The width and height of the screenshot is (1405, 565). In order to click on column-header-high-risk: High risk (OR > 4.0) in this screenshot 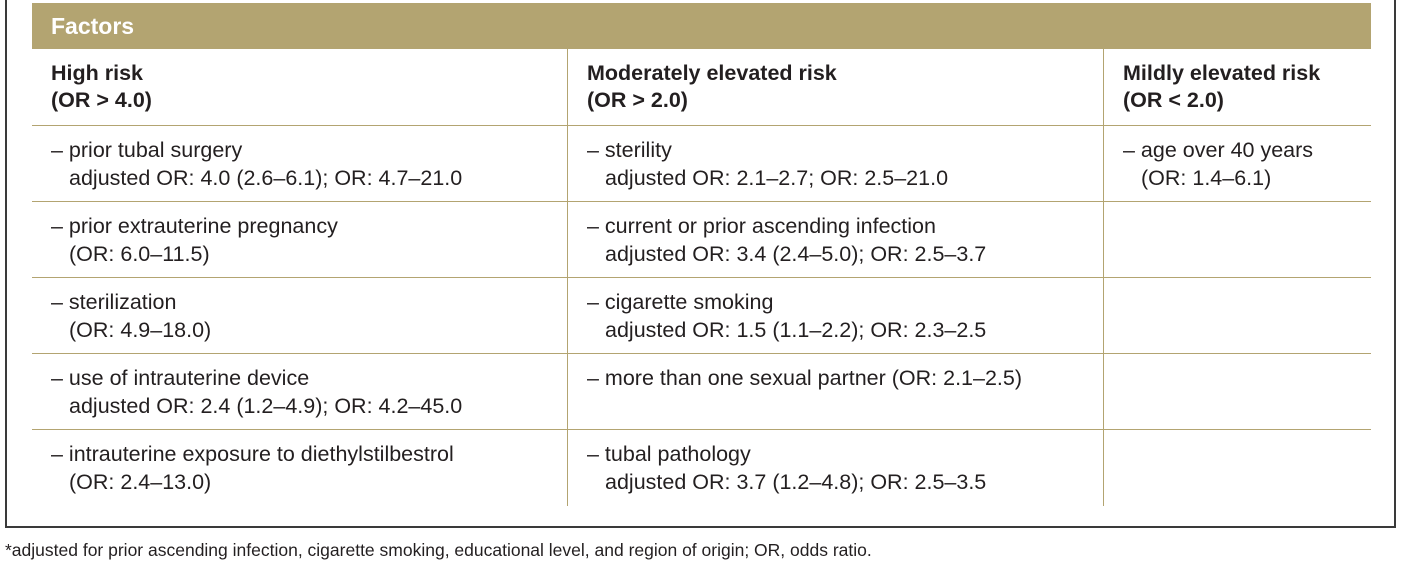, I will do `click(299, 87)`.